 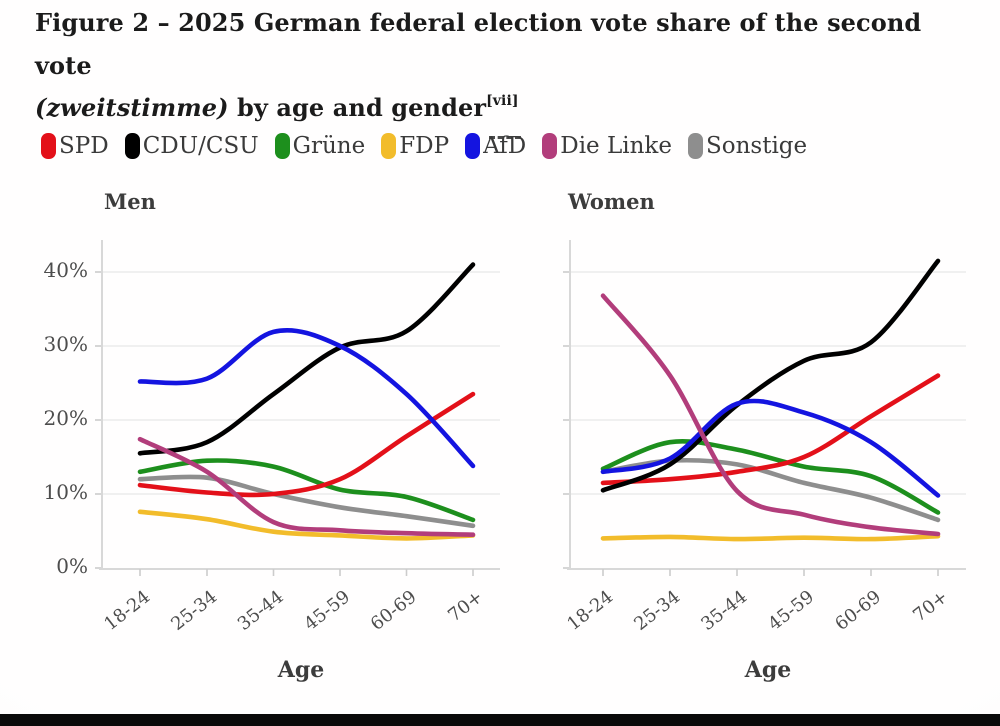 I want to click on footnote-ref: [vii], so click(x=504, y=113).